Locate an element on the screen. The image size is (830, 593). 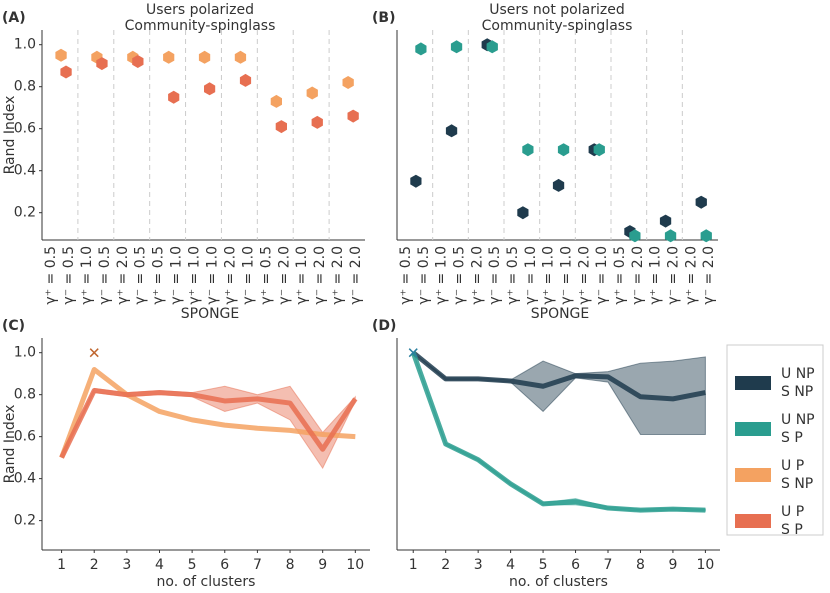
y-tick-label: 0.6 is located at coordinates (25, 437).